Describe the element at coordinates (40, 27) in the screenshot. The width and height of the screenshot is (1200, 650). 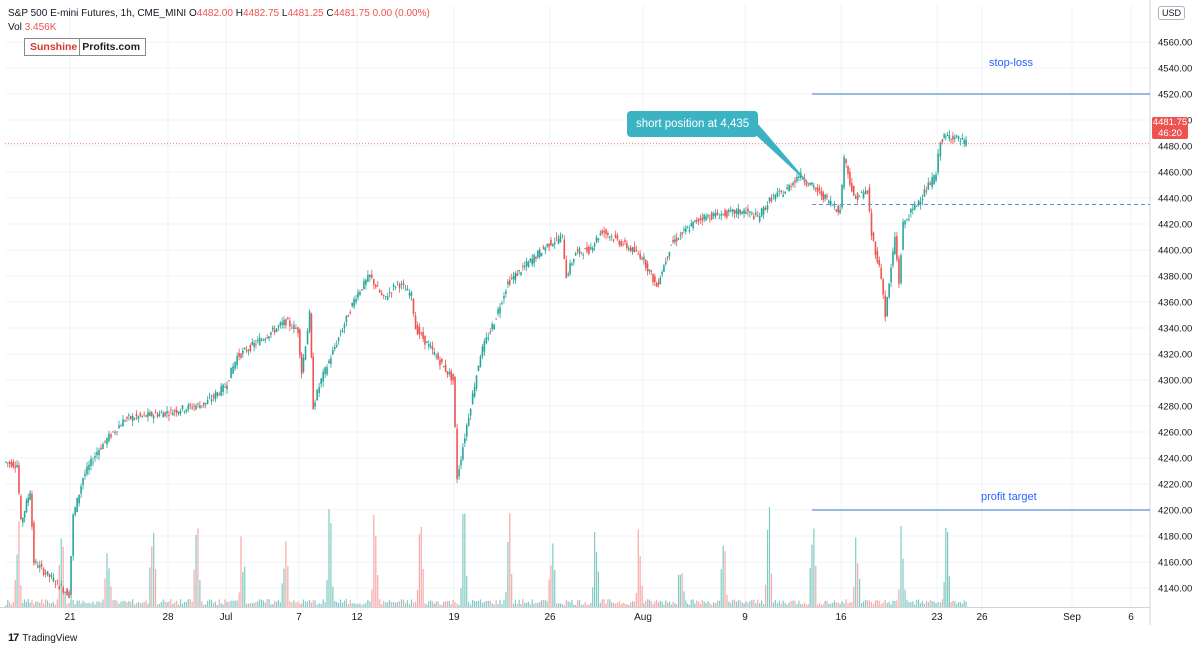
I see `volume-value: 3.456K` at that location.